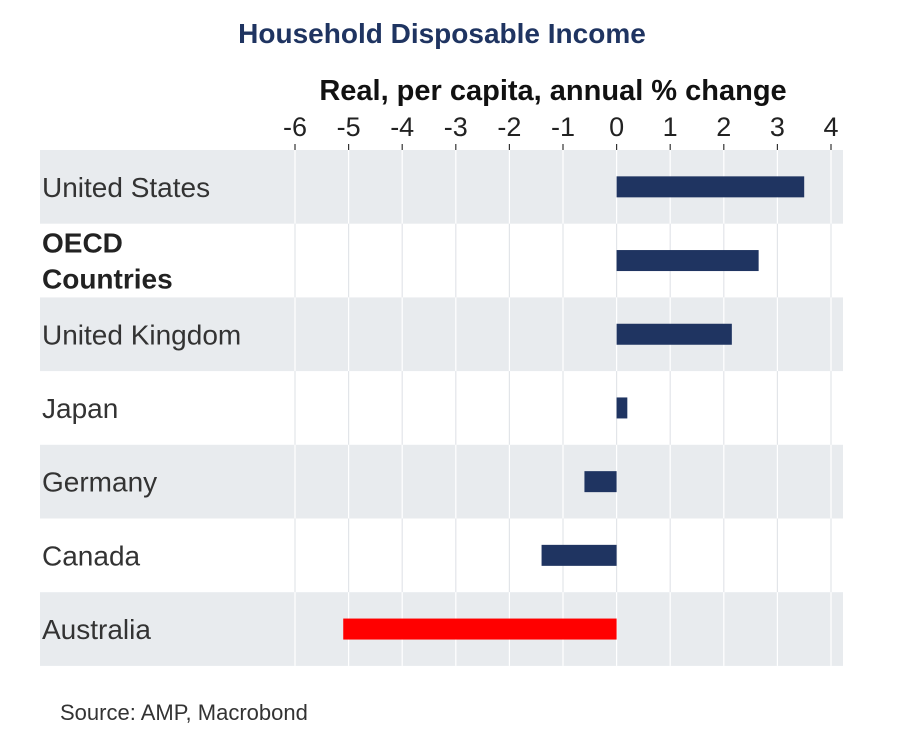 The height and width of the screenshot is (735, 903). I want to click on tick-label: -6, so click(295, 127).